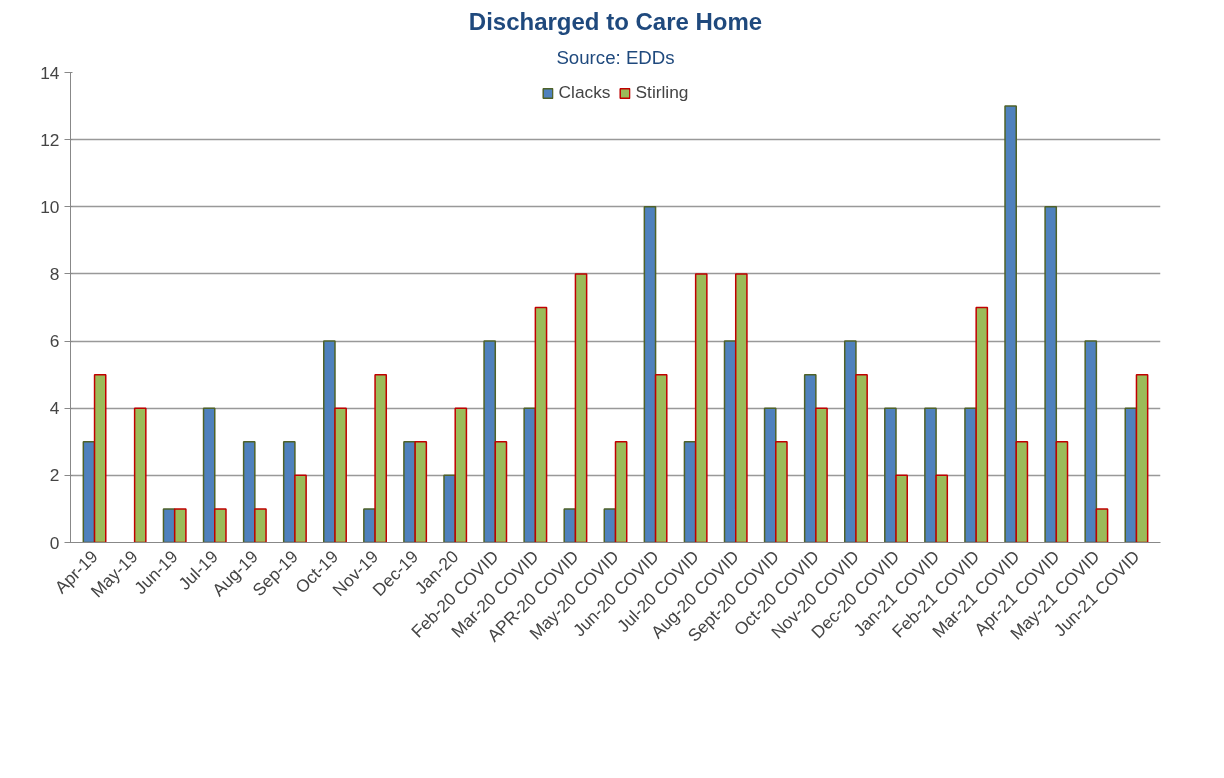  What do you see at coordinates (662, 92) in the screenshot?
I see `legend-label: Stirling` at bounding box center [662, 92].